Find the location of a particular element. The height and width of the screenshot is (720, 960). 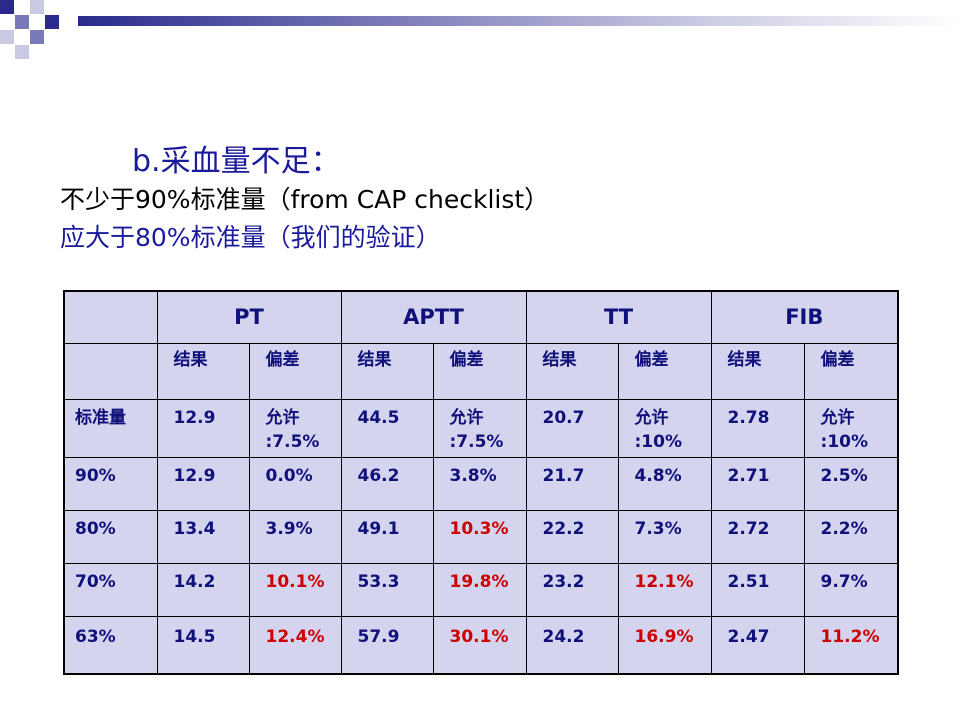

table-cell: 3.9% is located at coordinates (295, 536).